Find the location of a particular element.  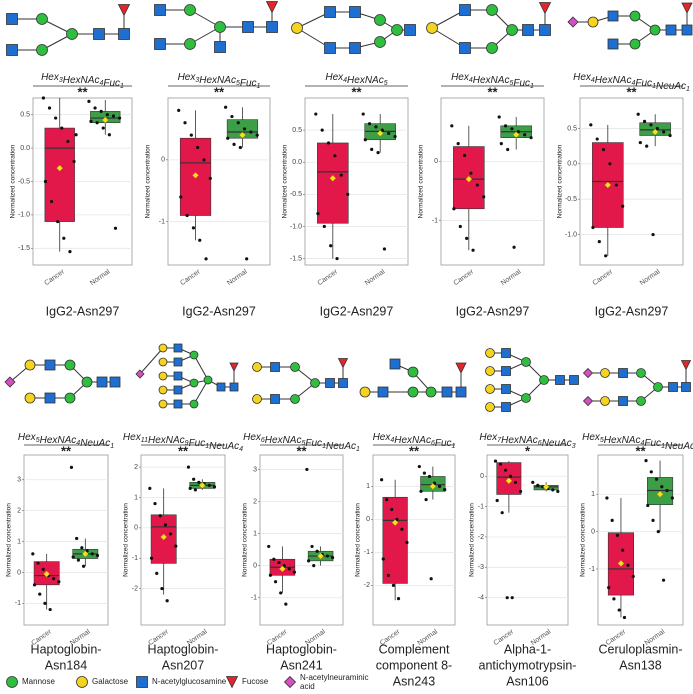

y-tick-label: 2 is located at coordinates (136, 467).